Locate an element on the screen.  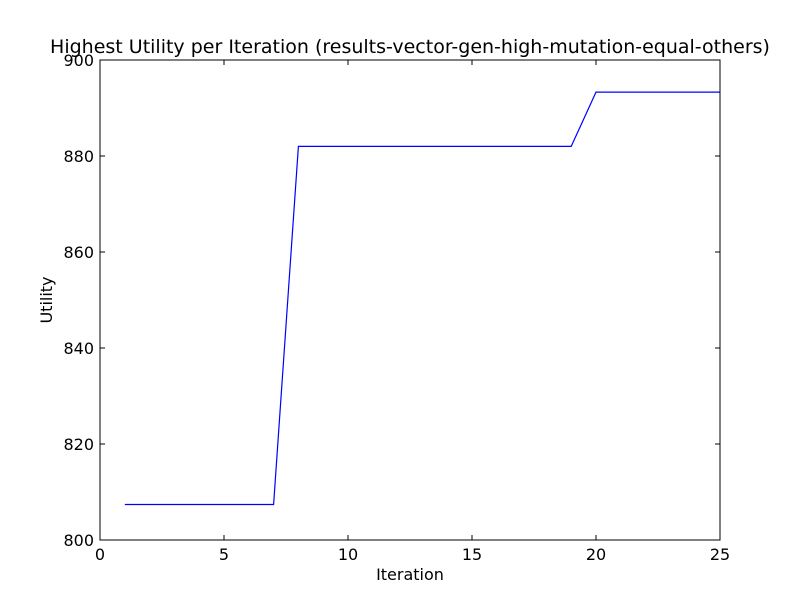
x-tick-label: 5 is located at coordinates (224, 554).